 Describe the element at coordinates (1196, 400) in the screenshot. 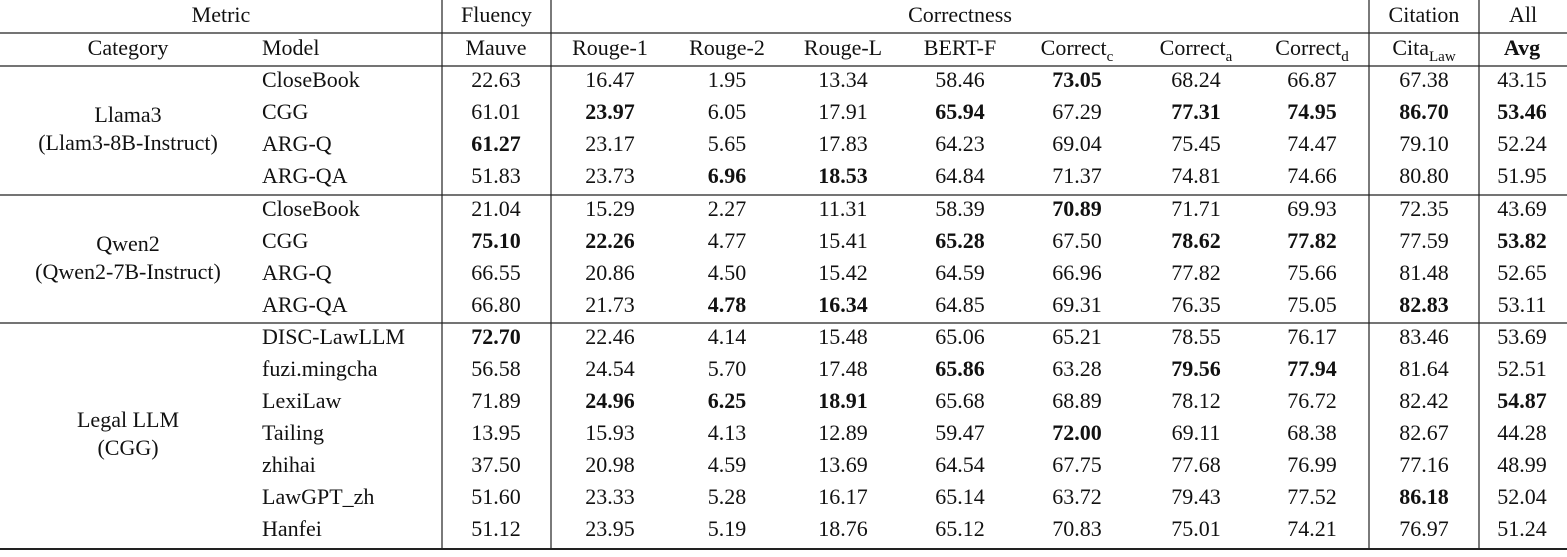

I see `cell-value: 78.12` at that location.